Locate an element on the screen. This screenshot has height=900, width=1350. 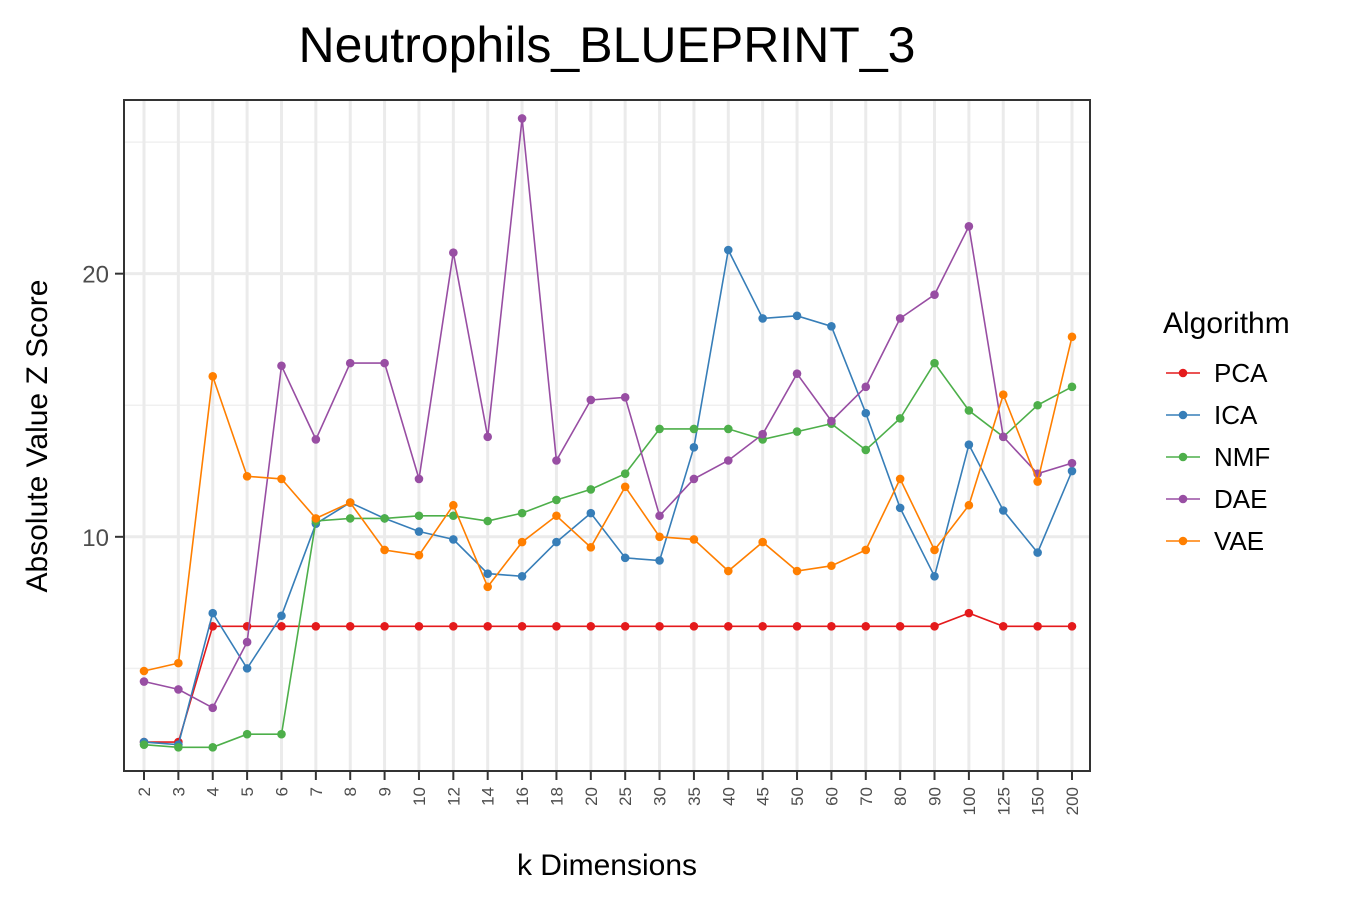
y-axis-title: Absolute Value Z Score is located at coordinates (37, 436).